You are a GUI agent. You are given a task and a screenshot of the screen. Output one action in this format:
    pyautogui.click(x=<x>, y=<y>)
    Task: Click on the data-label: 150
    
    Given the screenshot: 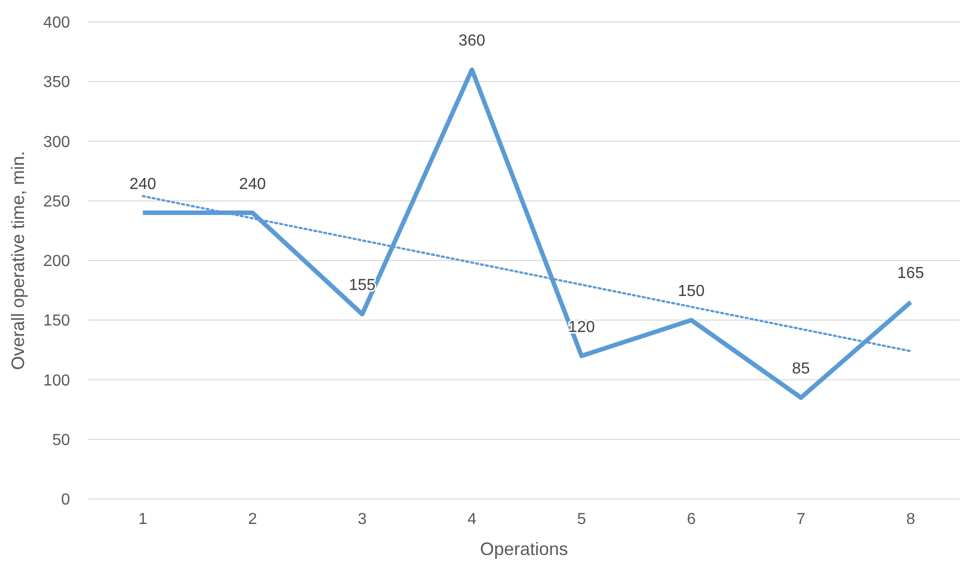 What is the action you would take?
    pyautogui.click(x=691, y=291)
    